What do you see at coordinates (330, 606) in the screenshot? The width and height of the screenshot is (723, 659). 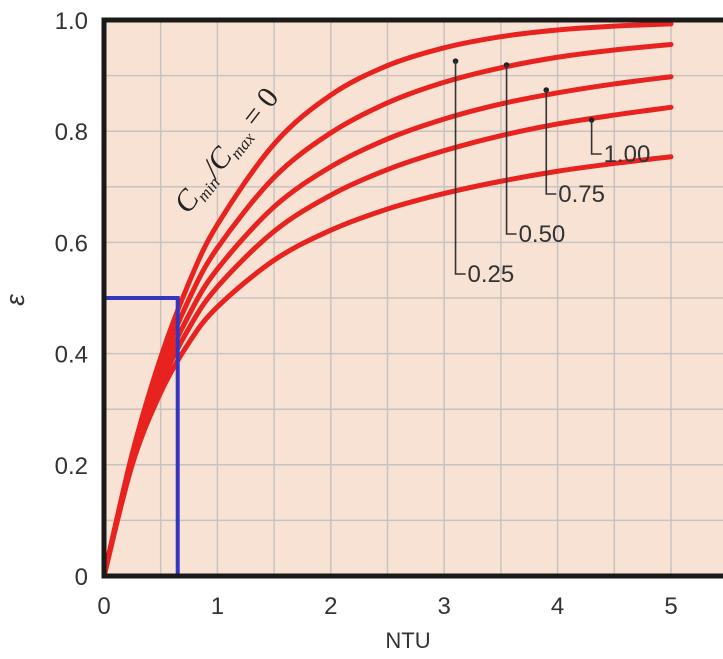 I see `x-tick-label: 2` at bounding box center [330, 606].